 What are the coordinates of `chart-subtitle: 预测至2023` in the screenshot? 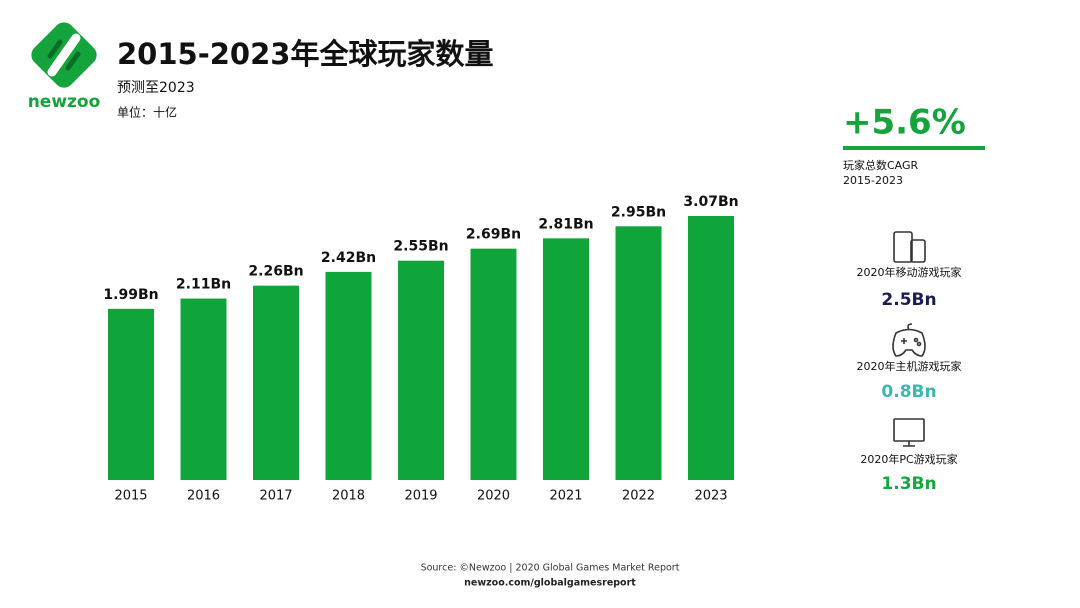 It's located at (156, 88).